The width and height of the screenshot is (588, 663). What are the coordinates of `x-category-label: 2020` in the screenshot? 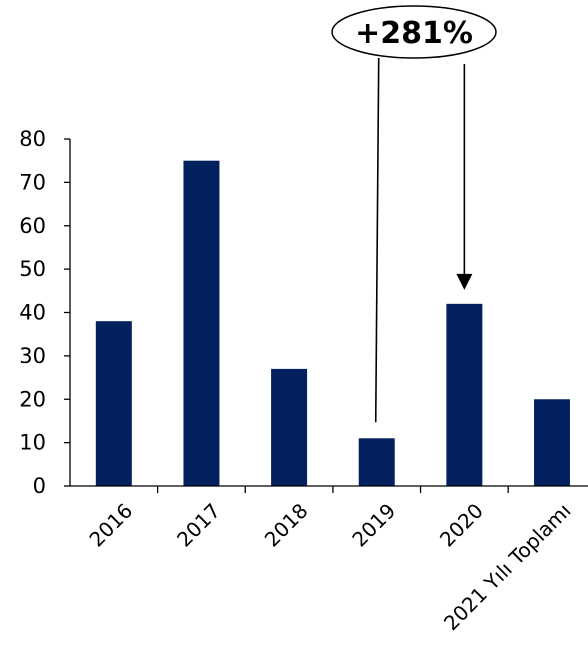 It's located at (461, 525).